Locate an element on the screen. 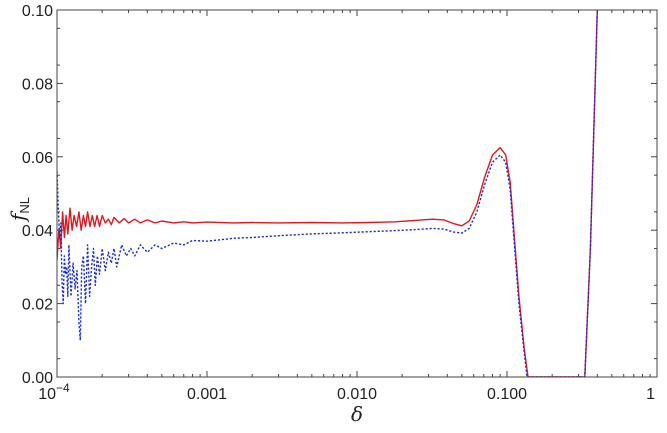 This screenshot has height=433, width=667. x-tick-label: 1 is located at coordinates (650, 394).